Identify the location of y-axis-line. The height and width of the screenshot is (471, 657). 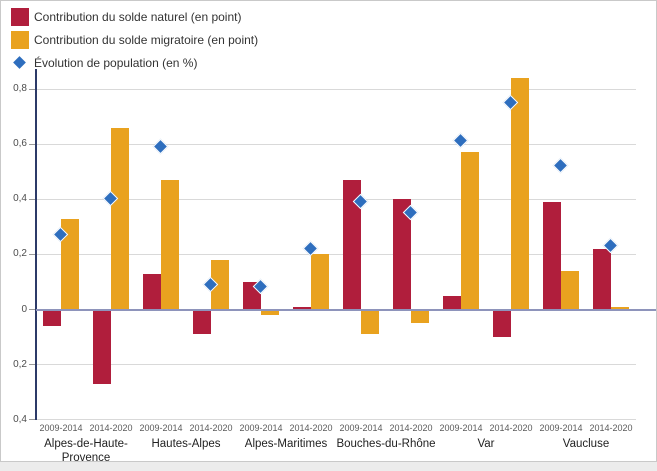
(36, 244).